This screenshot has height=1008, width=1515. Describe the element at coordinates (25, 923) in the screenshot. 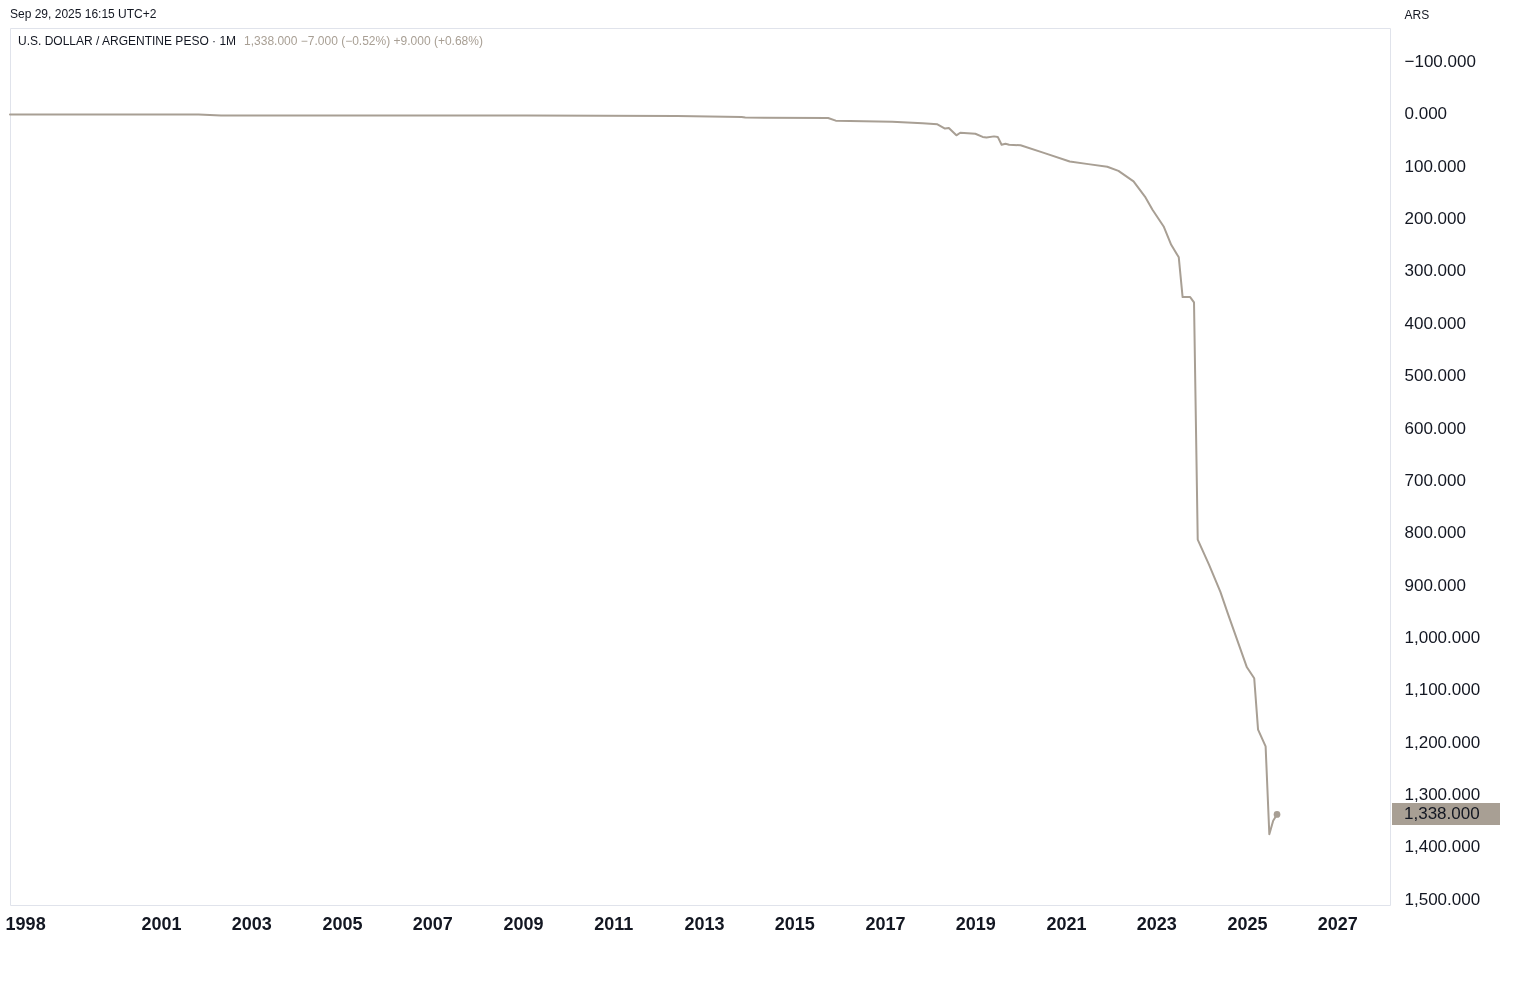

I see `x-tick-label: 1998` at that location.